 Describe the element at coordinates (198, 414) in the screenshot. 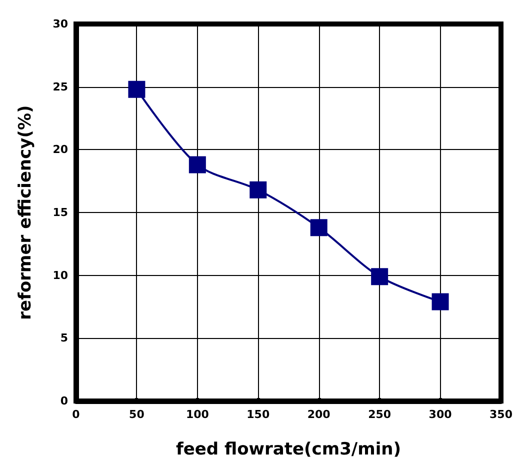

I see `x-tick-label: 100` at that location.